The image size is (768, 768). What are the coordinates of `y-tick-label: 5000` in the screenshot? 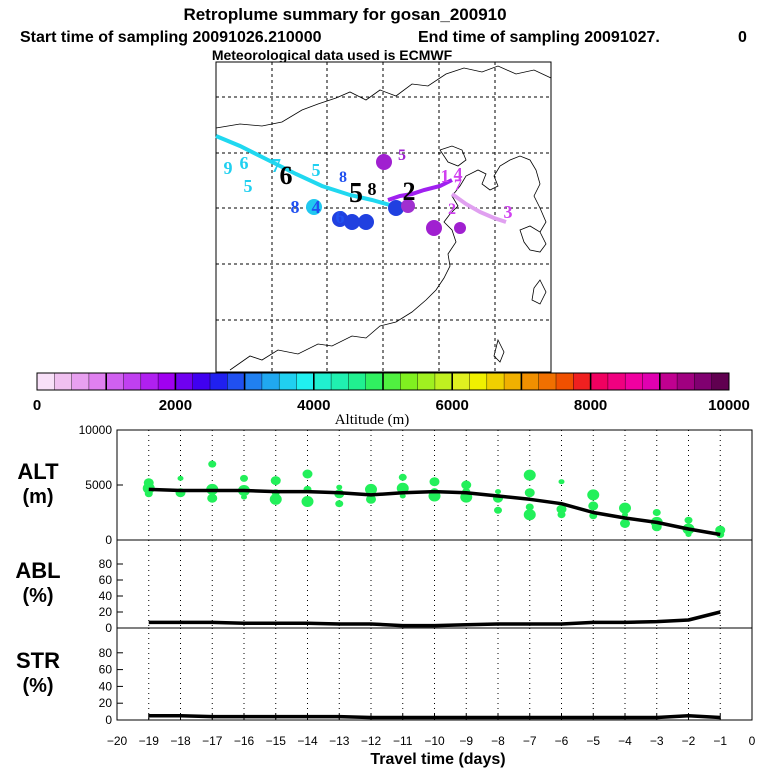 It's located at (98, 485).